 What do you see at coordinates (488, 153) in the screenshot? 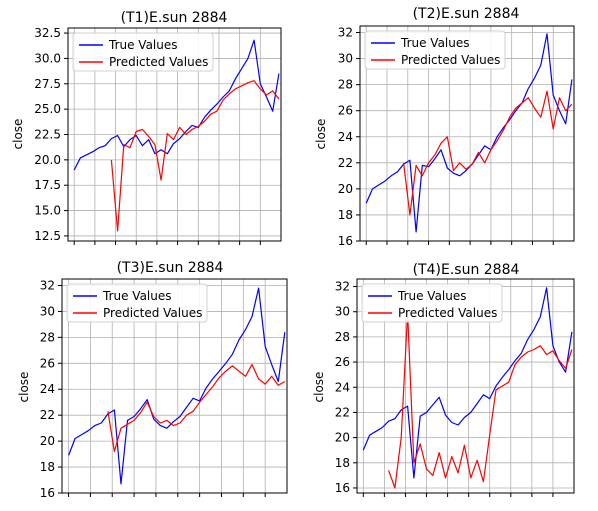
I see `chart-2-series-predicted-line` at bounding box center [488, 153].